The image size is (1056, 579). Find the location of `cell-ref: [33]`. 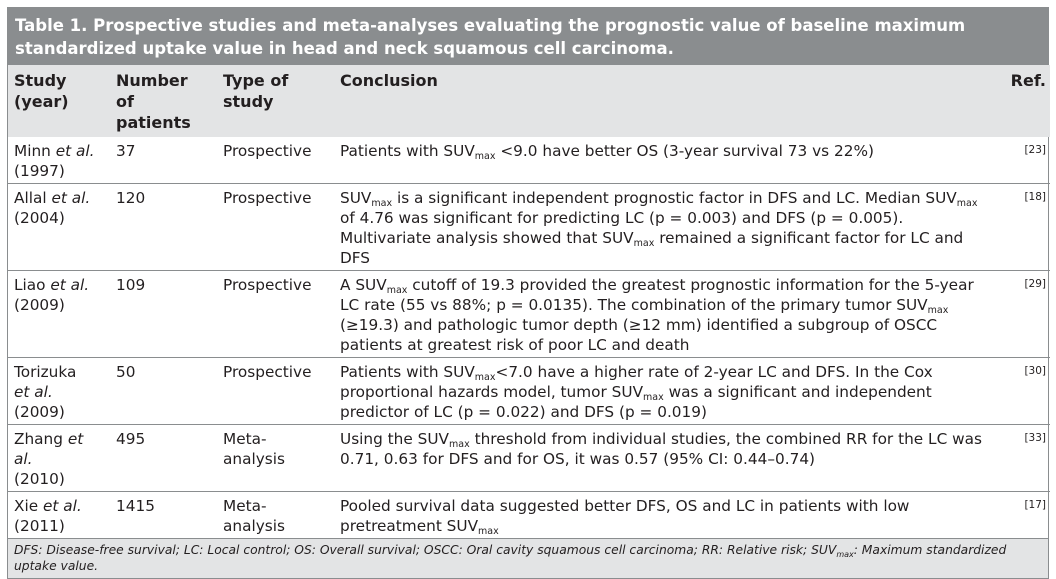

cell-ref: [33] is located at coordinates (1022, 458).